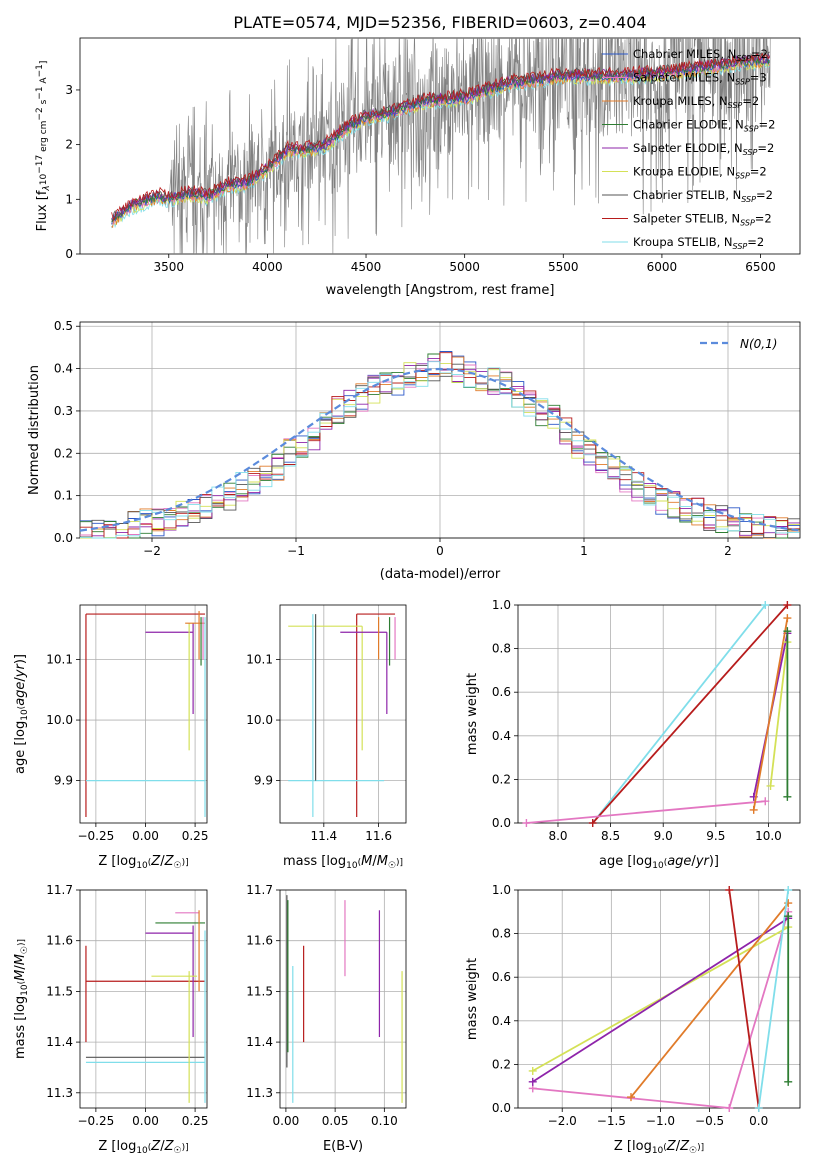  I want to click on legend-entry: N(0,1), so click(758, 344).